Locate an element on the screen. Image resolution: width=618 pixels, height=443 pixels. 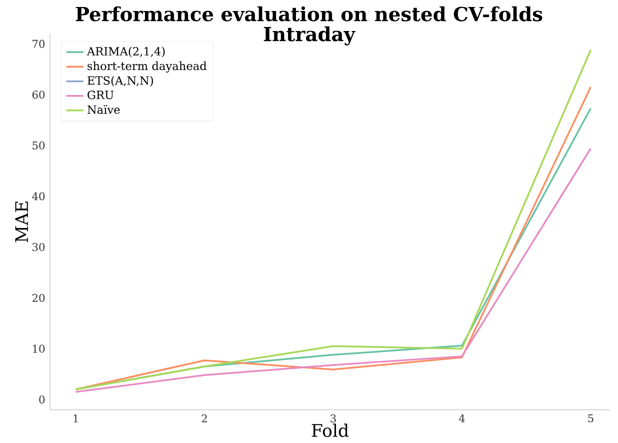
y-axis-title: MAE is located at coordinates (21, 222).